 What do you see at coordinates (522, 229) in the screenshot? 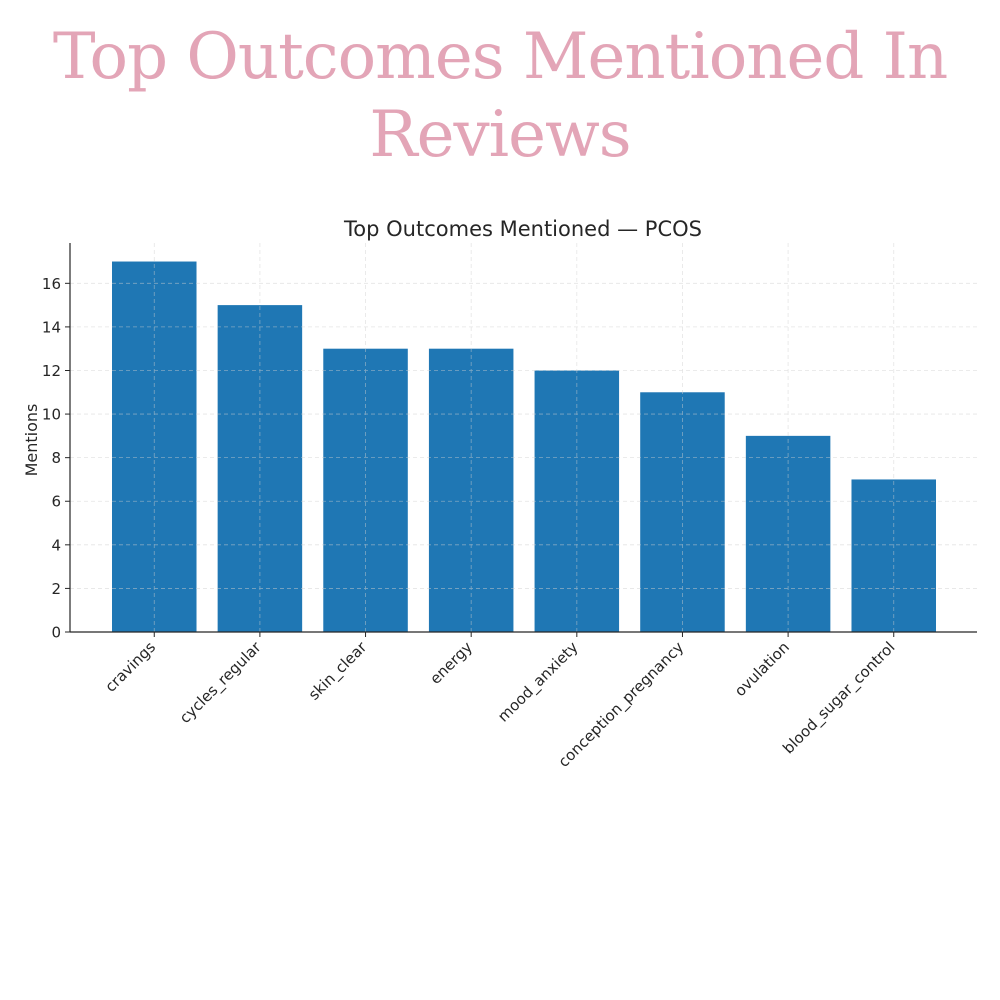
I see `chart-title: Top Outcomes Mentioned — PCOS` at bounding box center [522, 229].